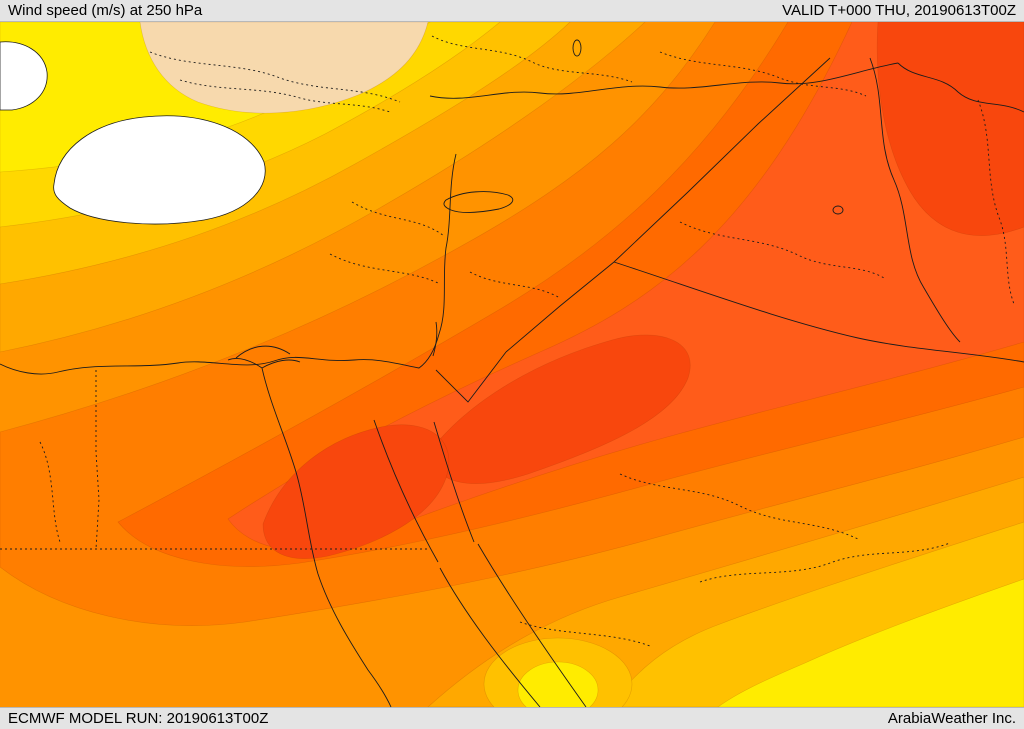 The height and width of the screenshot is (729, 1024). Describe the element at coordinates (50, 492) in the screenshot. I see `admin-libya-dotted` at that location.